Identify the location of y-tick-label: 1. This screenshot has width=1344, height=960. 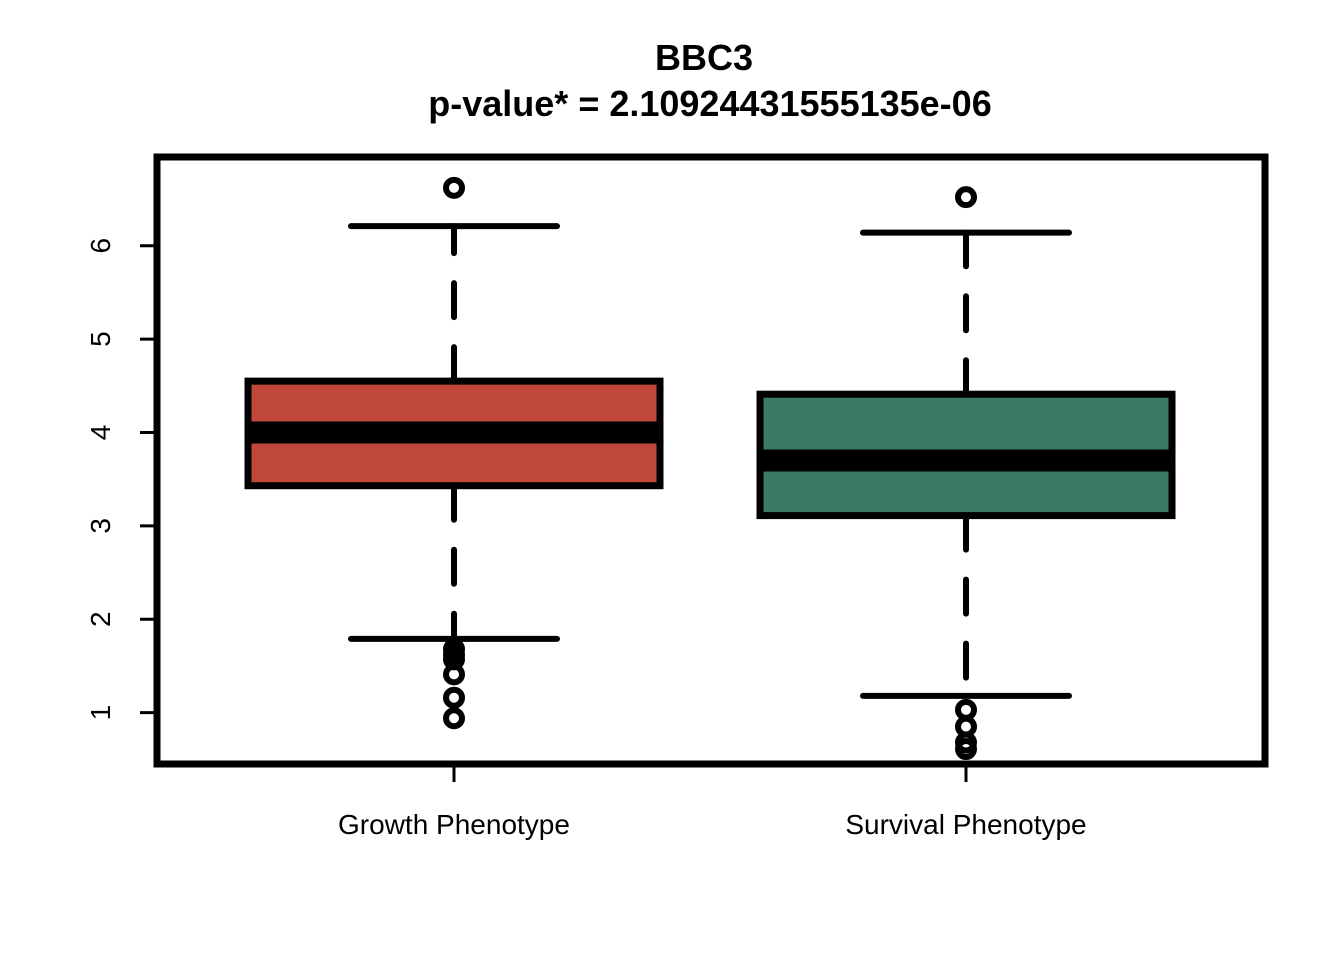
(100, 713).